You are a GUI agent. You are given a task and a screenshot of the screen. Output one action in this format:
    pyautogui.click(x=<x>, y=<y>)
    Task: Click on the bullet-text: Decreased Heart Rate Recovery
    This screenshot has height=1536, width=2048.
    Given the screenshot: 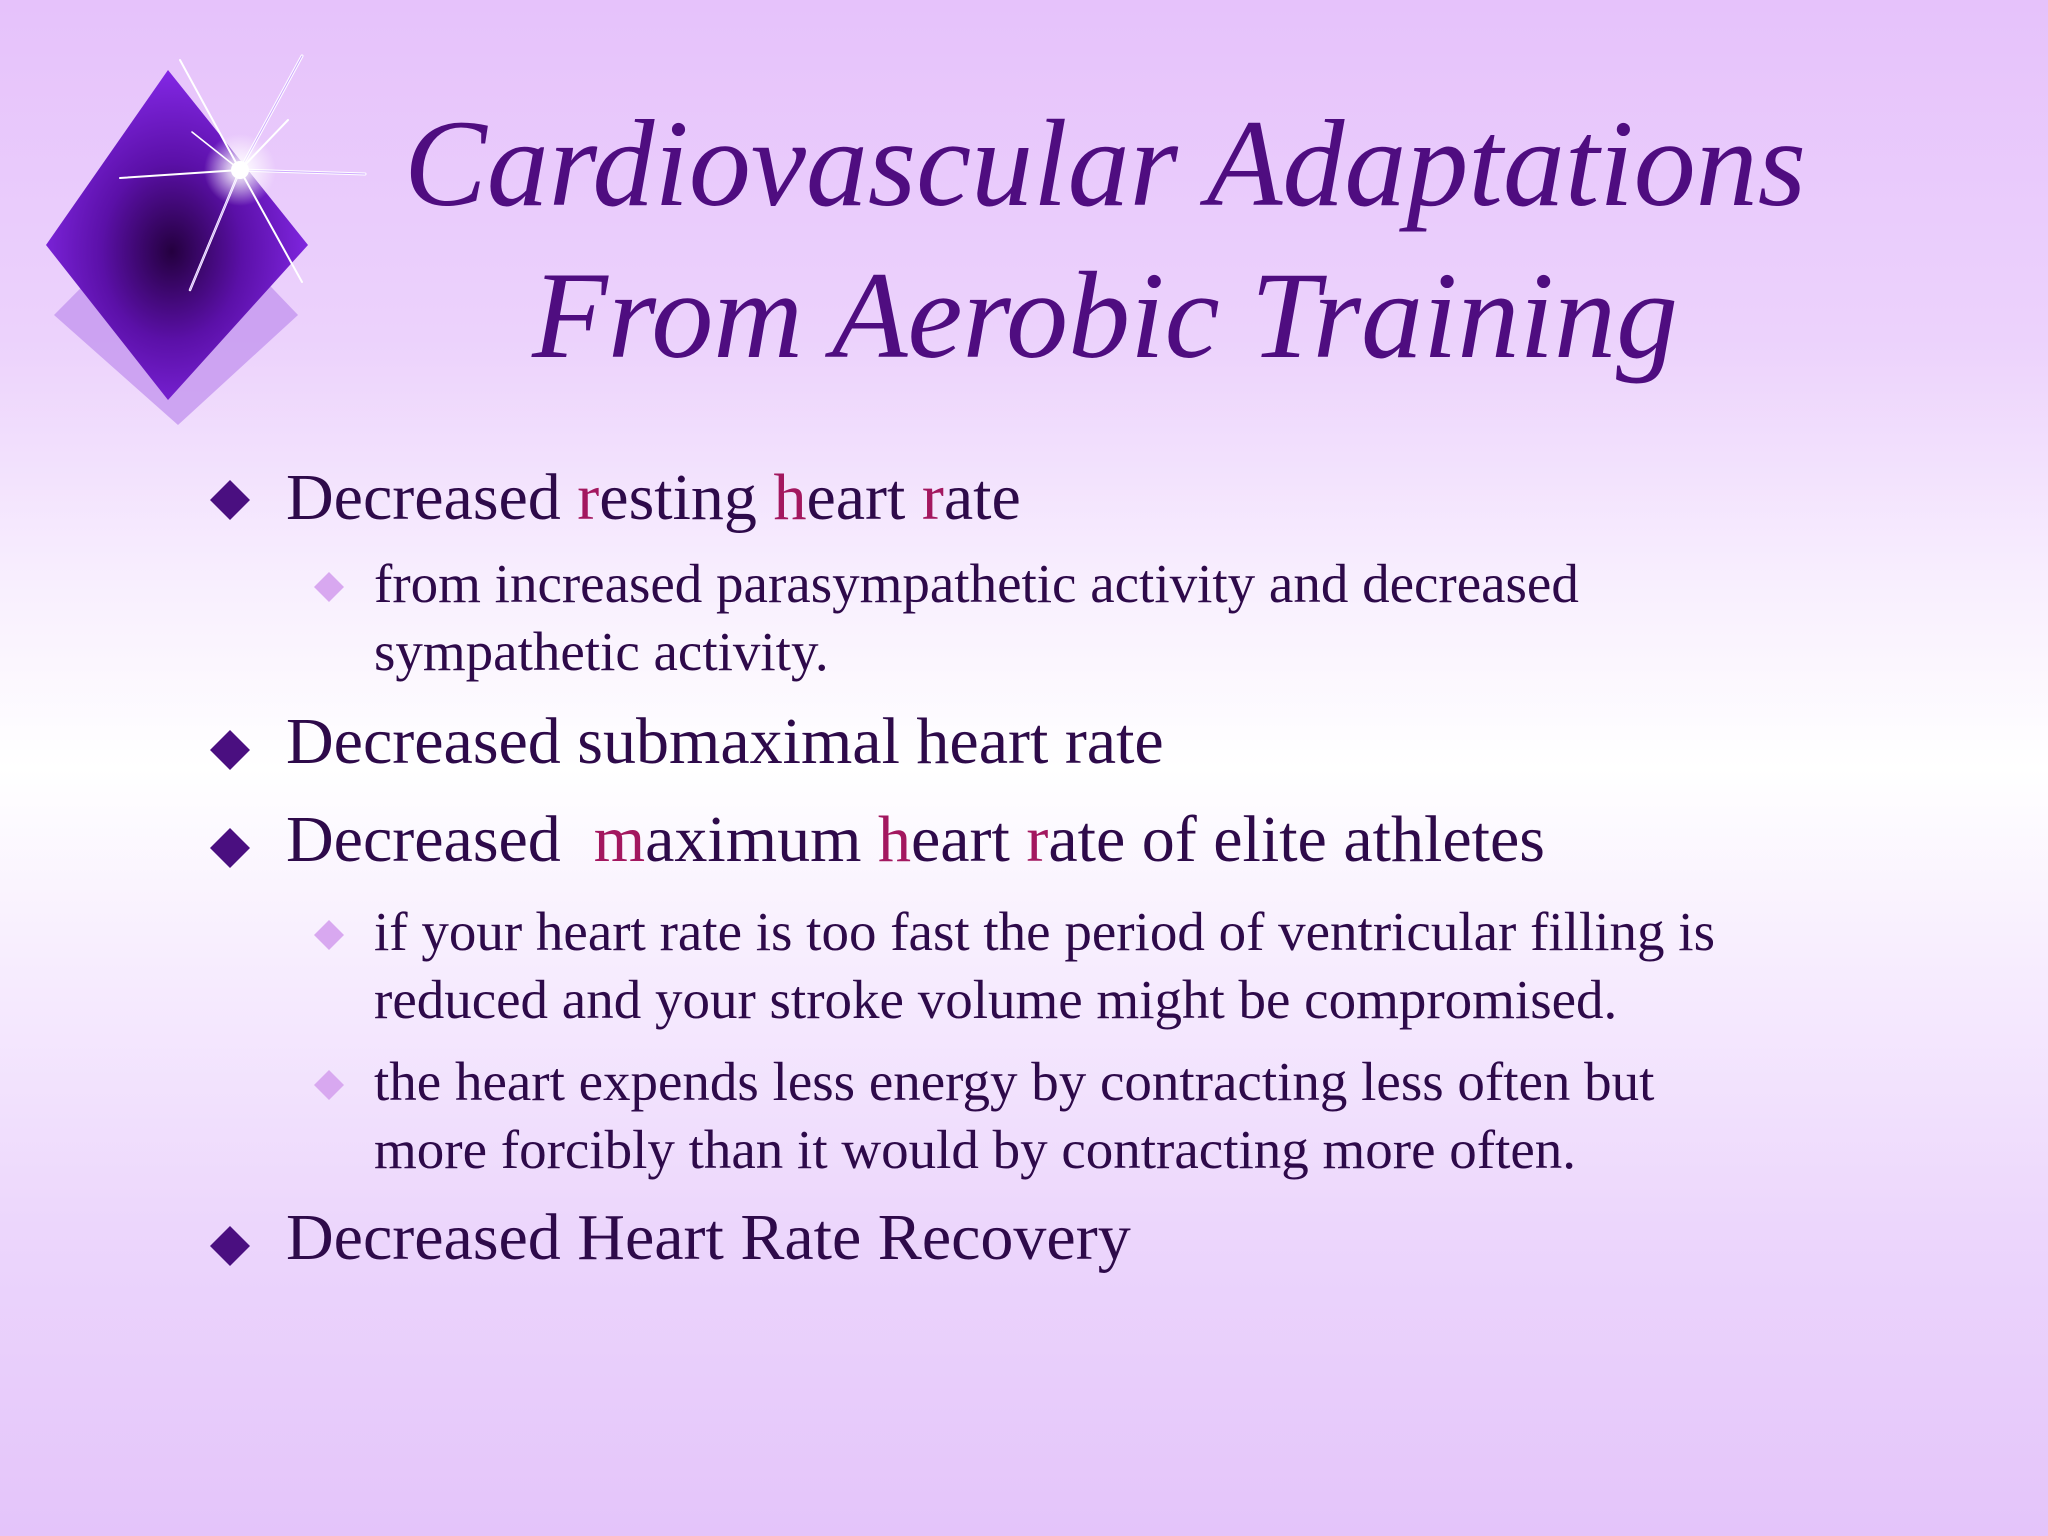 What is the action you would take?
    pyautogui.click(x=708, y=1237)
    